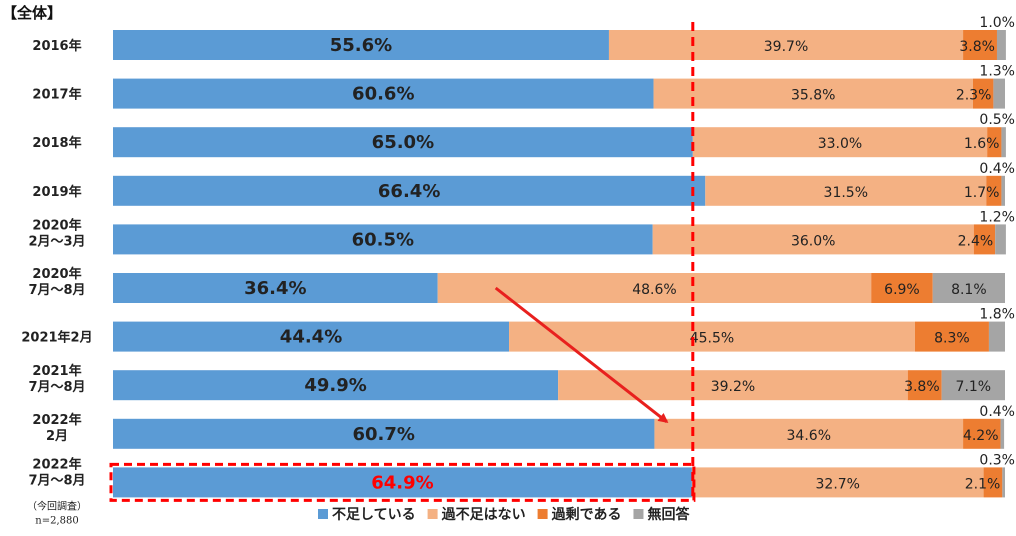 Image resolution: width=1016 pixels, height=536 pixels. What do you see at coordinates (813, 241) in the screenshot?
I see `data-label: 36.0%` at bounding box center [813, 241].